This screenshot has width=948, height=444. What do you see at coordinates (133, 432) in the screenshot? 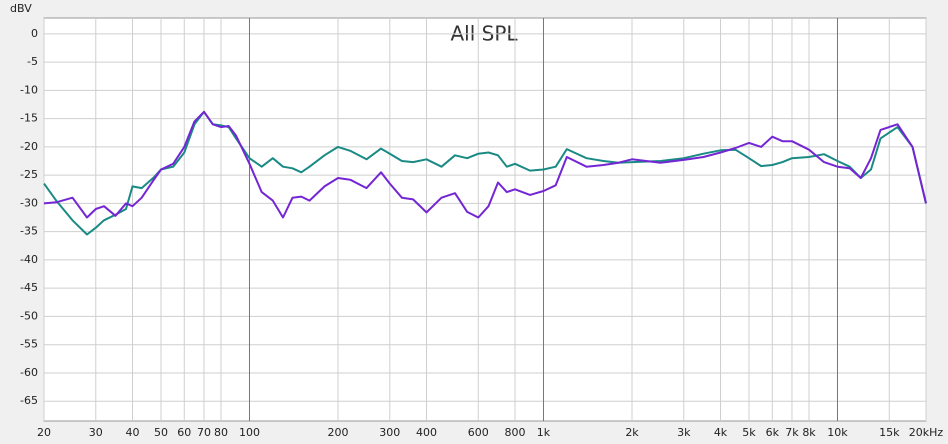
I see `x-tick-label: 40` at bounding box center [133, 432].